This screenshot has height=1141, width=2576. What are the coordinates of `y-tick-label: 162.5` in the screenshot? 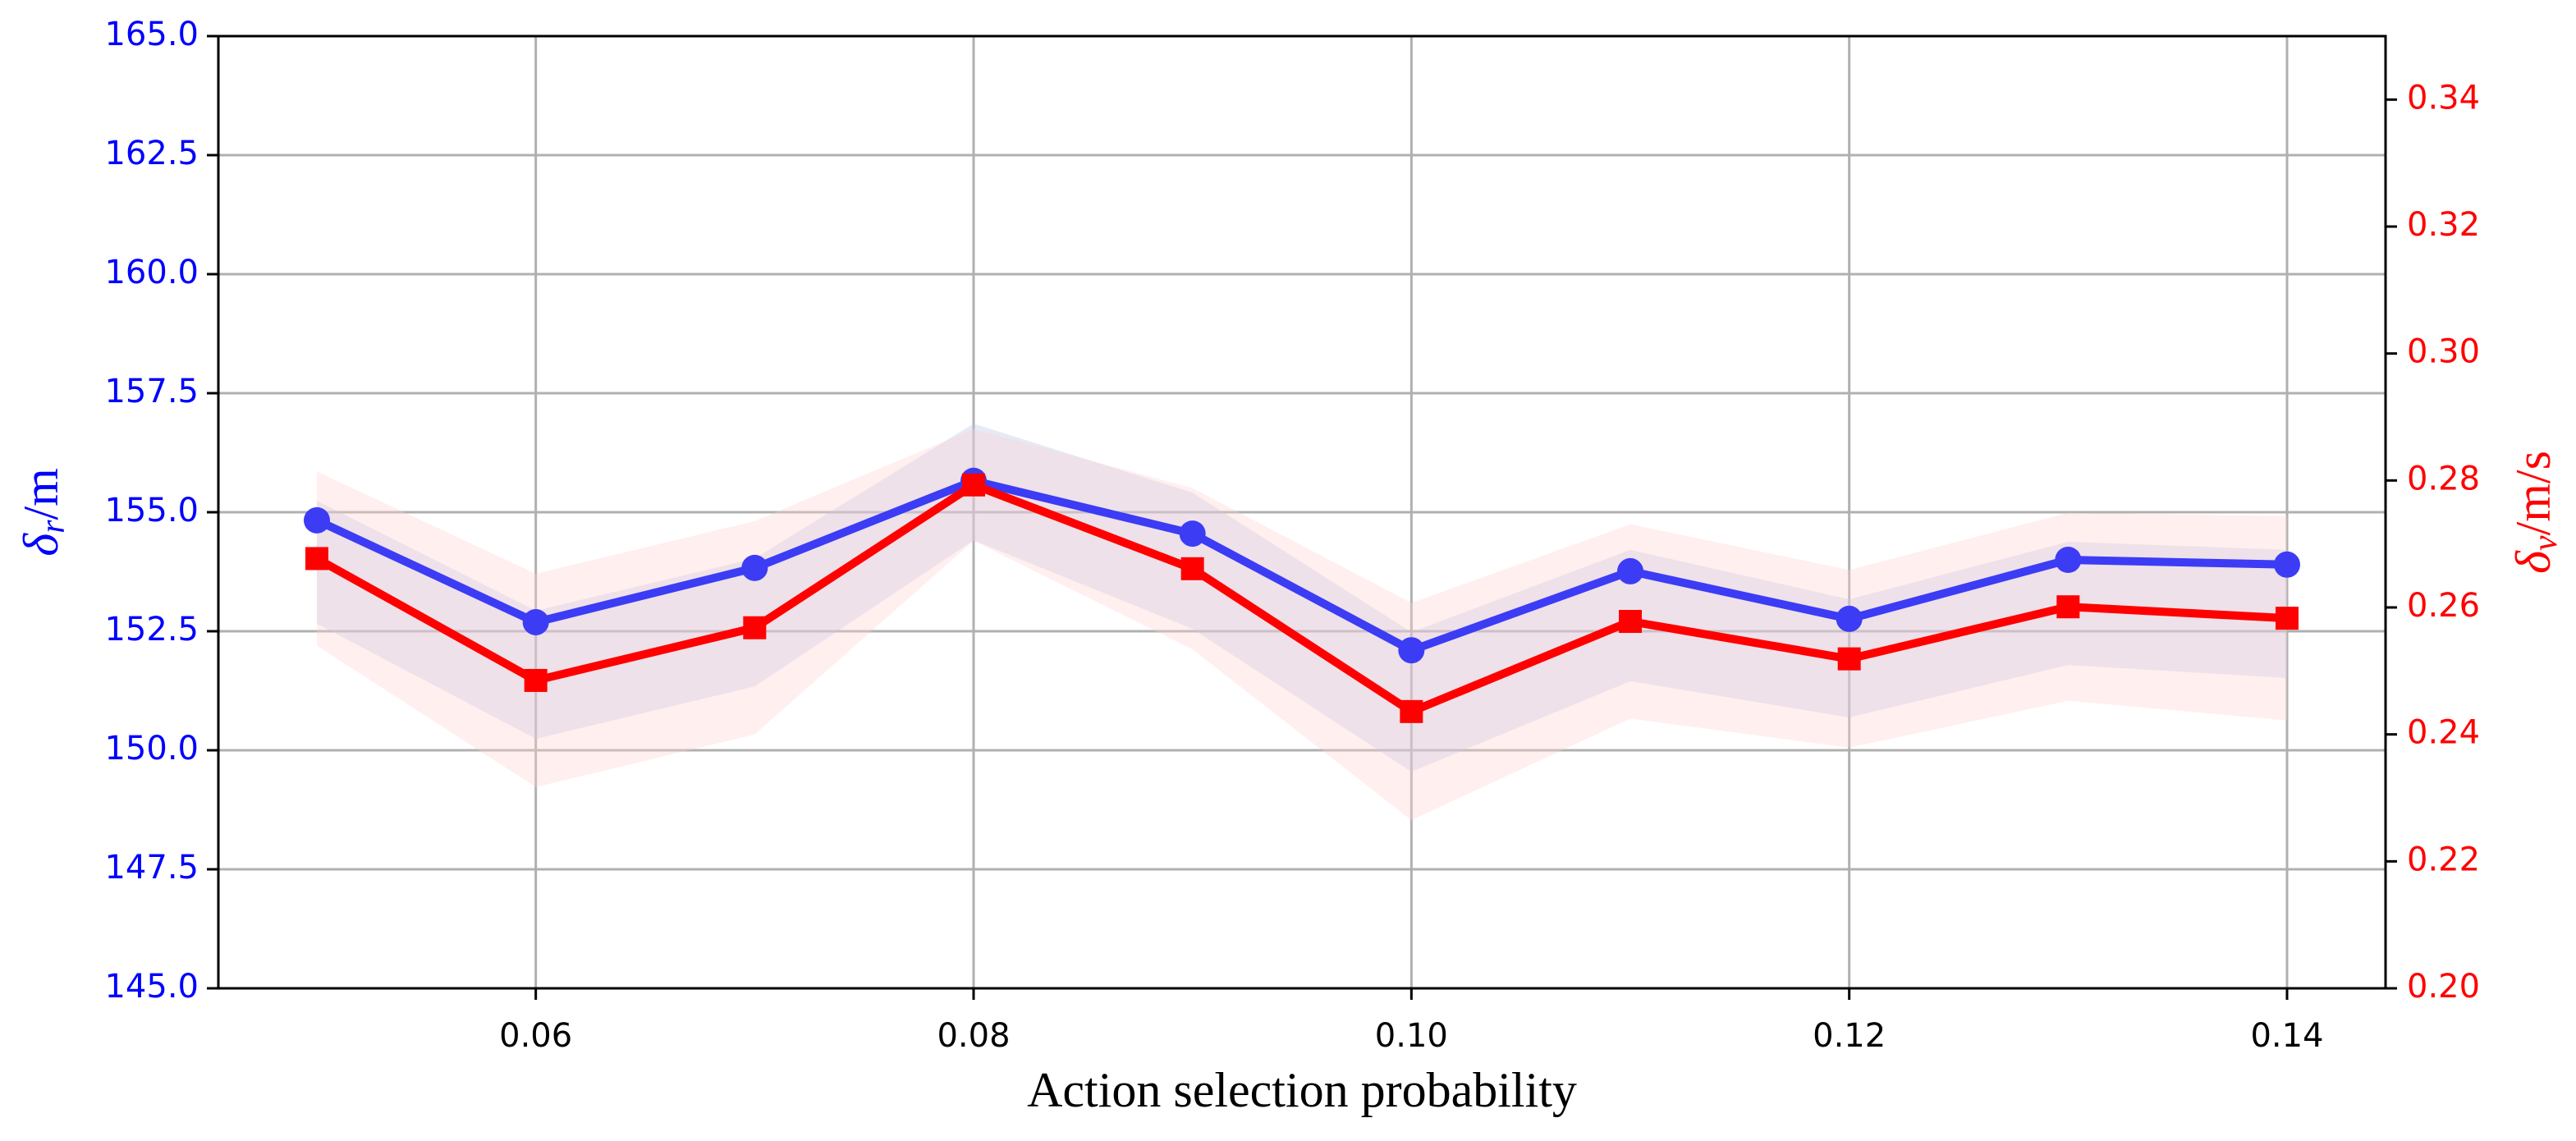 It's located at (152, 153).